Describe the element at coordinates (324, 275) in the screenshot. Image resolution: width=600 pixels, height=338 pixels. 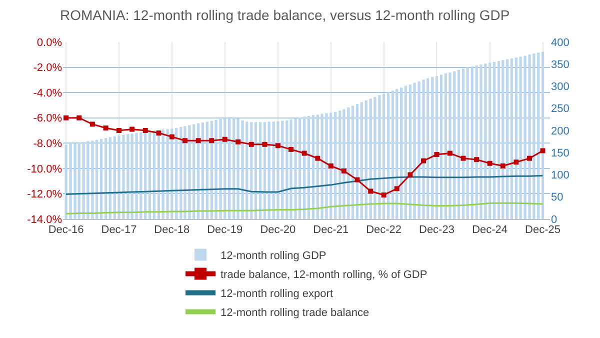
I see `legend-label: trade balance, 12-month rolling, % of GDP` at that location.